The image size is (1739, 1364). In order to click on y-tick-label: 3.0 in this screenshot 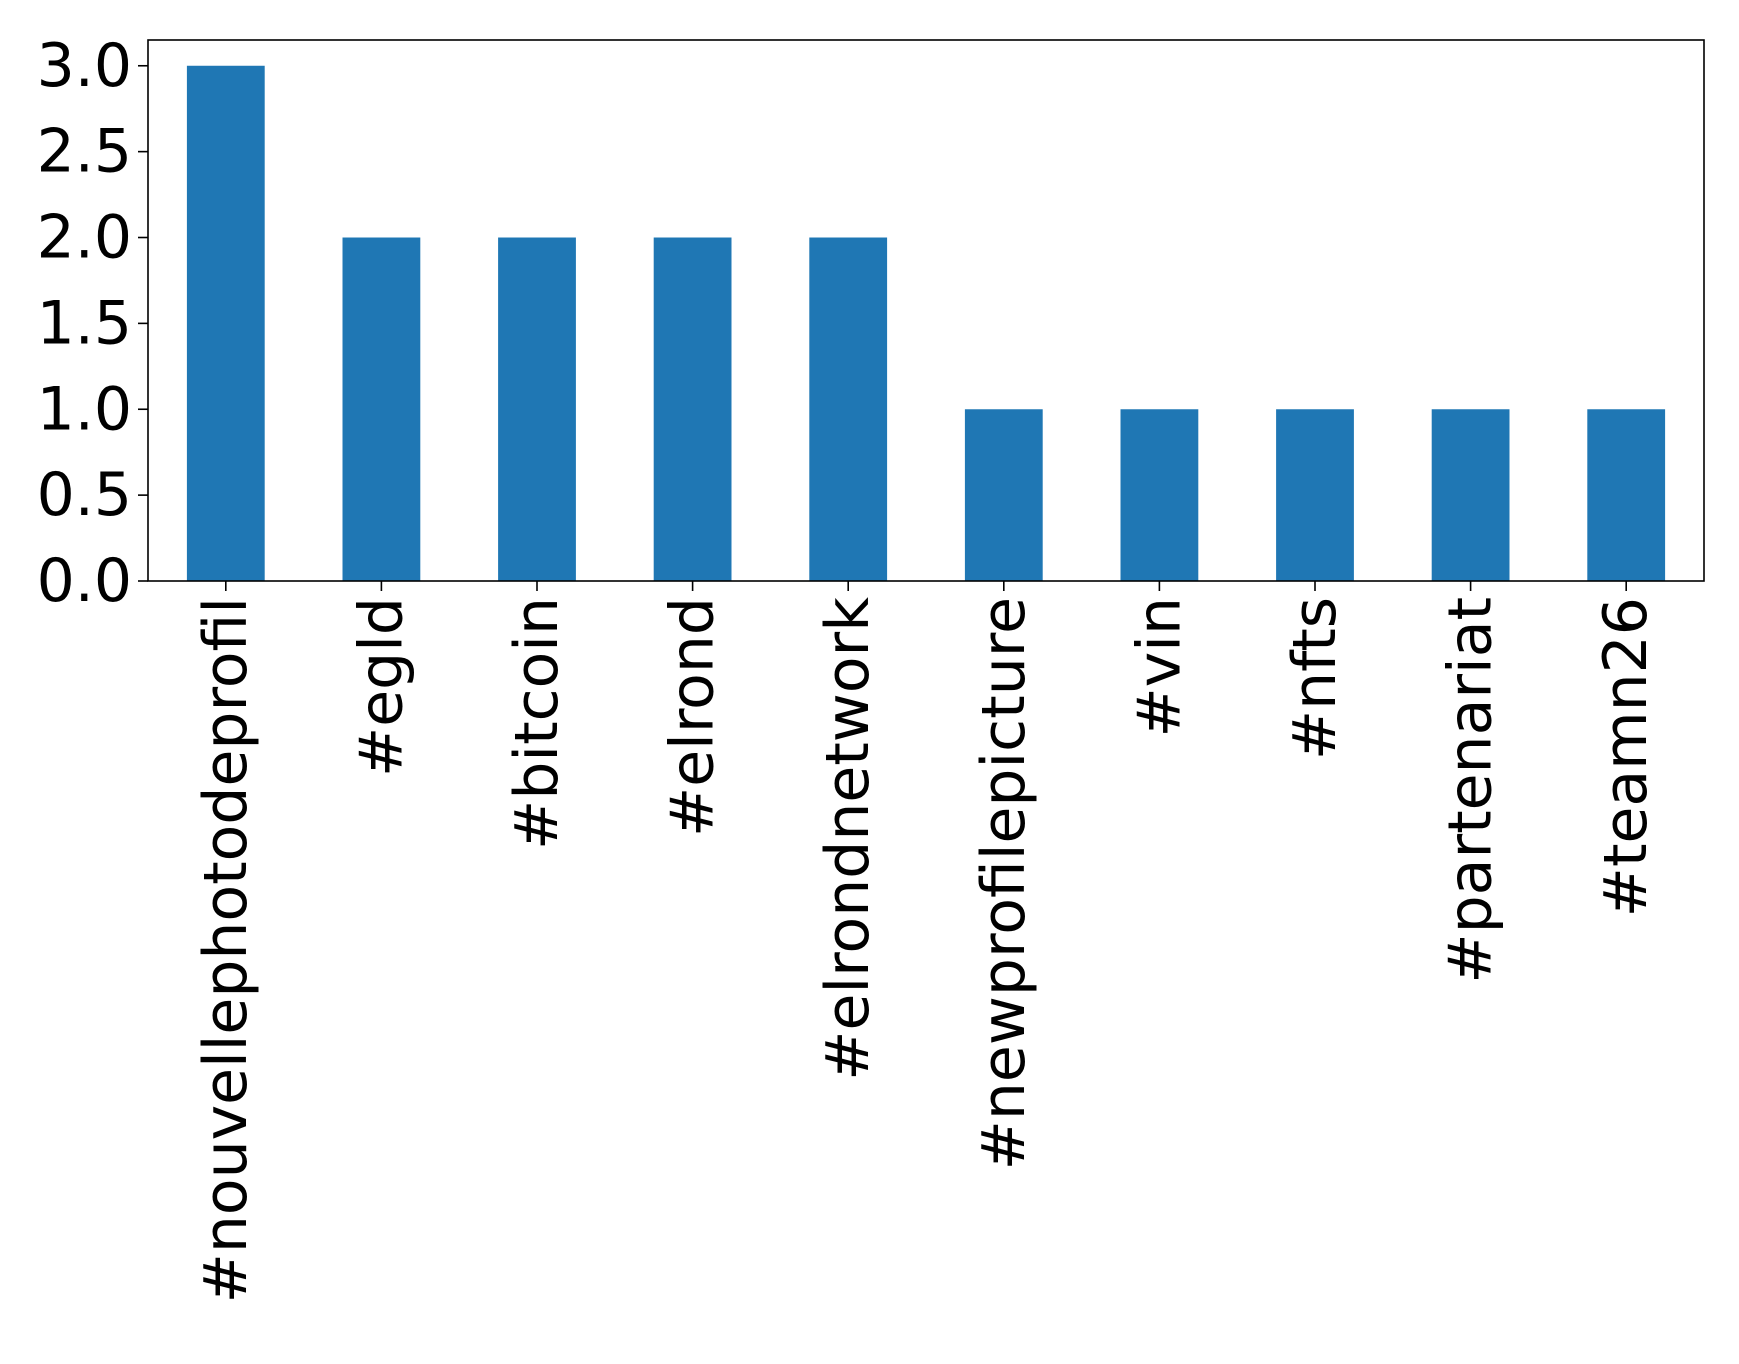, I will do `click(84, 66)`.